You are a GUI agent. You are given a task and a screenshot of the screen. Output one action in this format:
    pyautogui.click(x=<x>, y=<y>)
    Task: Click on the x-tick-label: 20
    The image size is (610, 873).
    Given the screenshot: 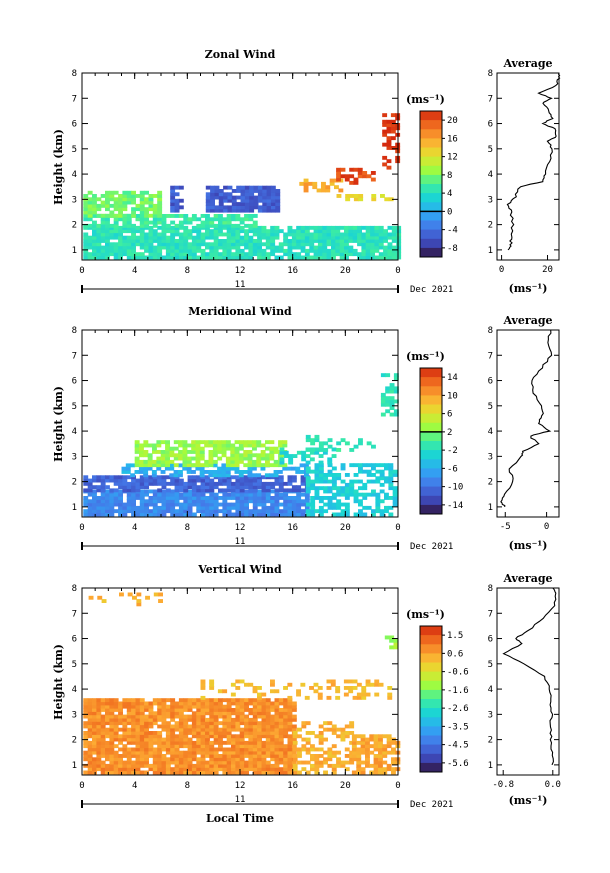 What is the action you would take?
    pyautogui.click(x=345, y=786)
    